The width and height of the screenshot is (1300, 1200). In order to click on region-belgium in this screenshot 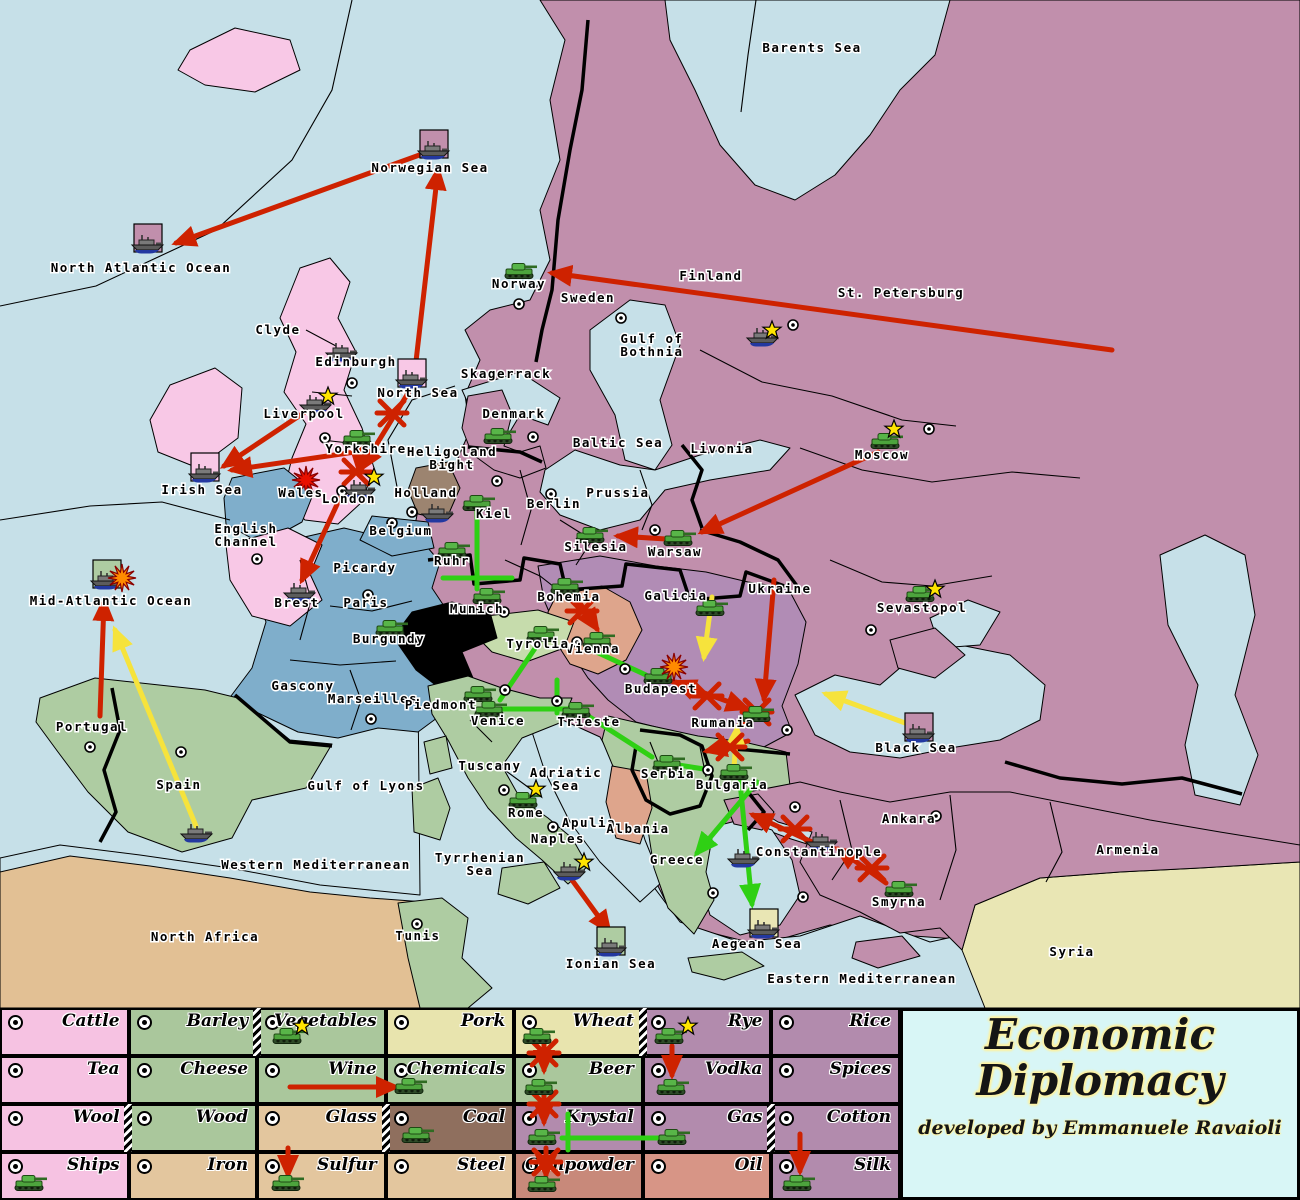, I will do `click(397, 536)`.